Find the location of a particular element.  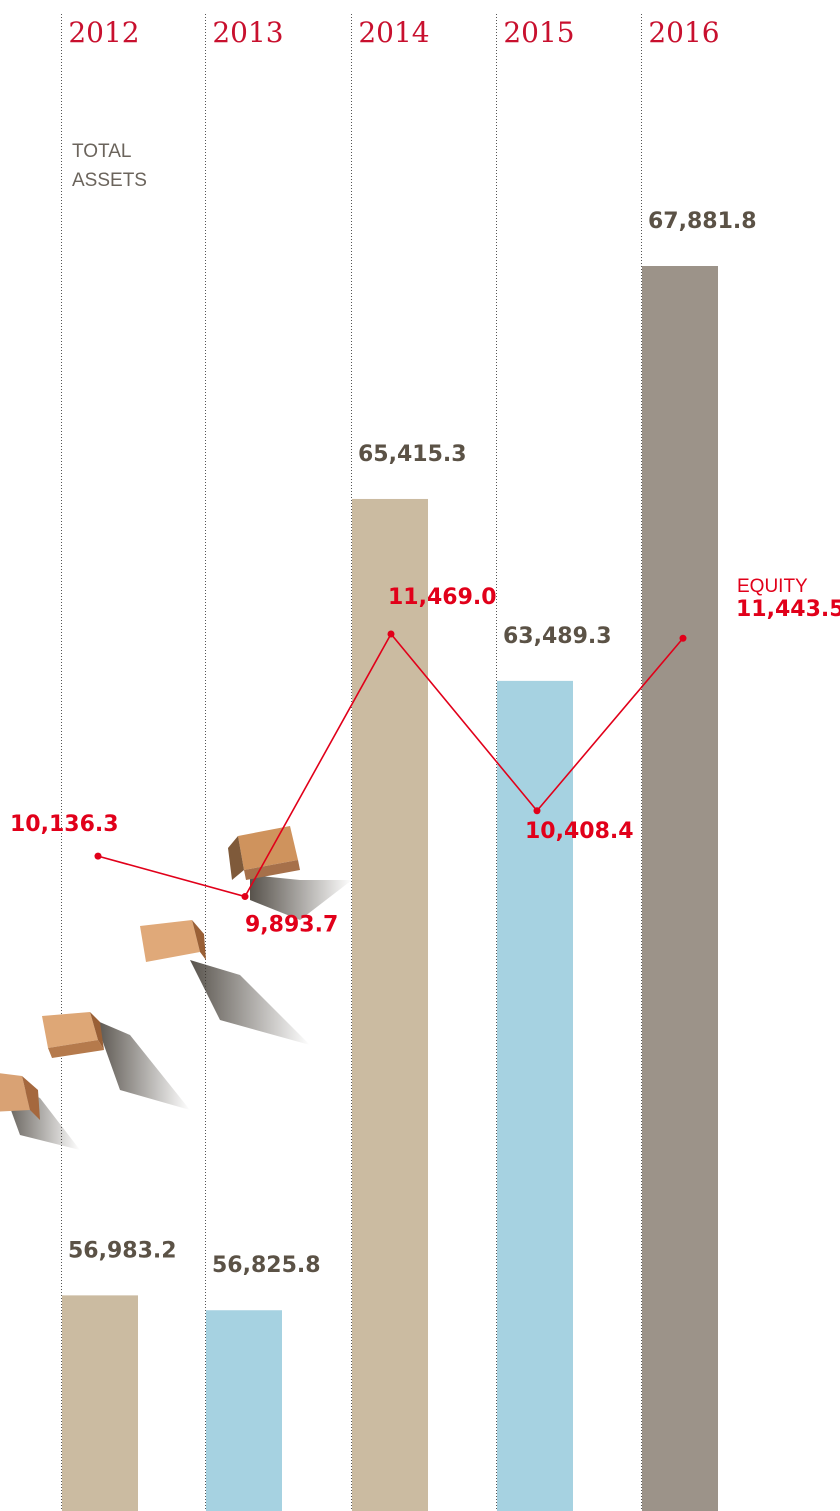

year-label-2015: 2015 is located at coordinates (538, 32).